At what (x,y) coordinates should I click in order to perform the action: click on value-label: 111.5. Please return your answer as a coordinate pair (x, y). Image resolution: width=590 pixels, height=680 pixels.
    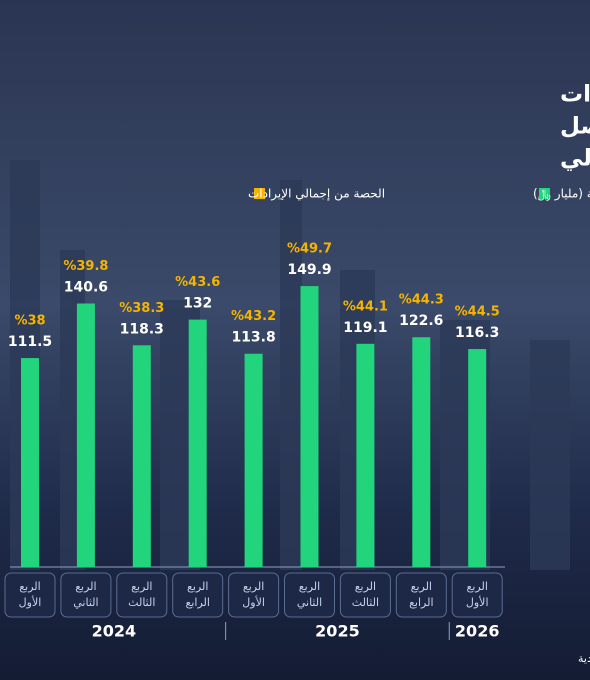
    Looking at the image, I should click on (30, 342).